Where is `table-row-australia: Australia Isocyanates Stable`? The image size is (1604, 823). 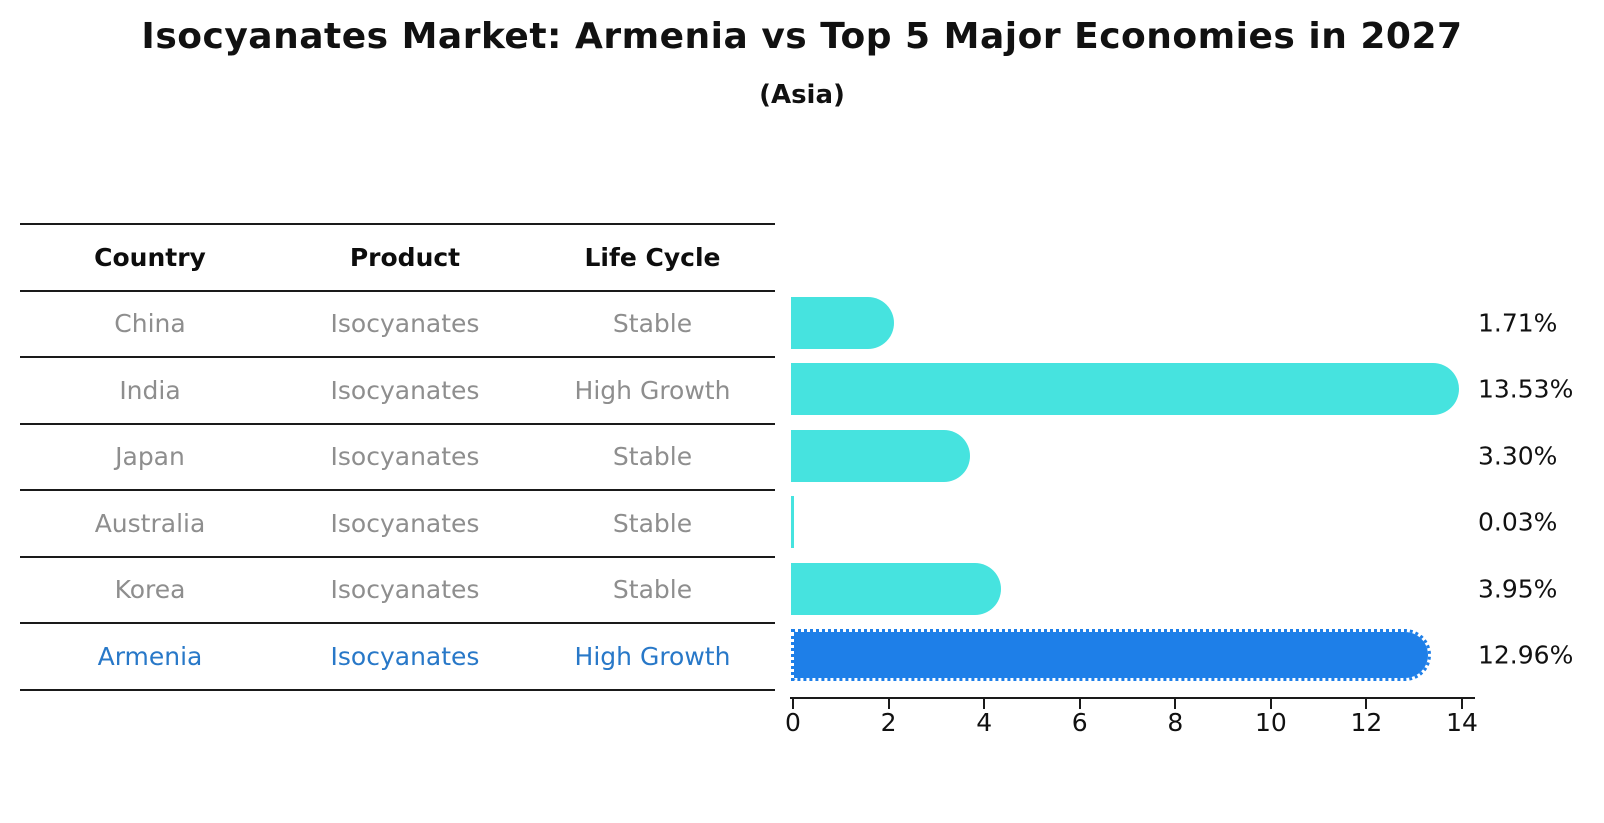 table-row-australia: Australia Isocyanates Stable is located at coordinates (397, 524).